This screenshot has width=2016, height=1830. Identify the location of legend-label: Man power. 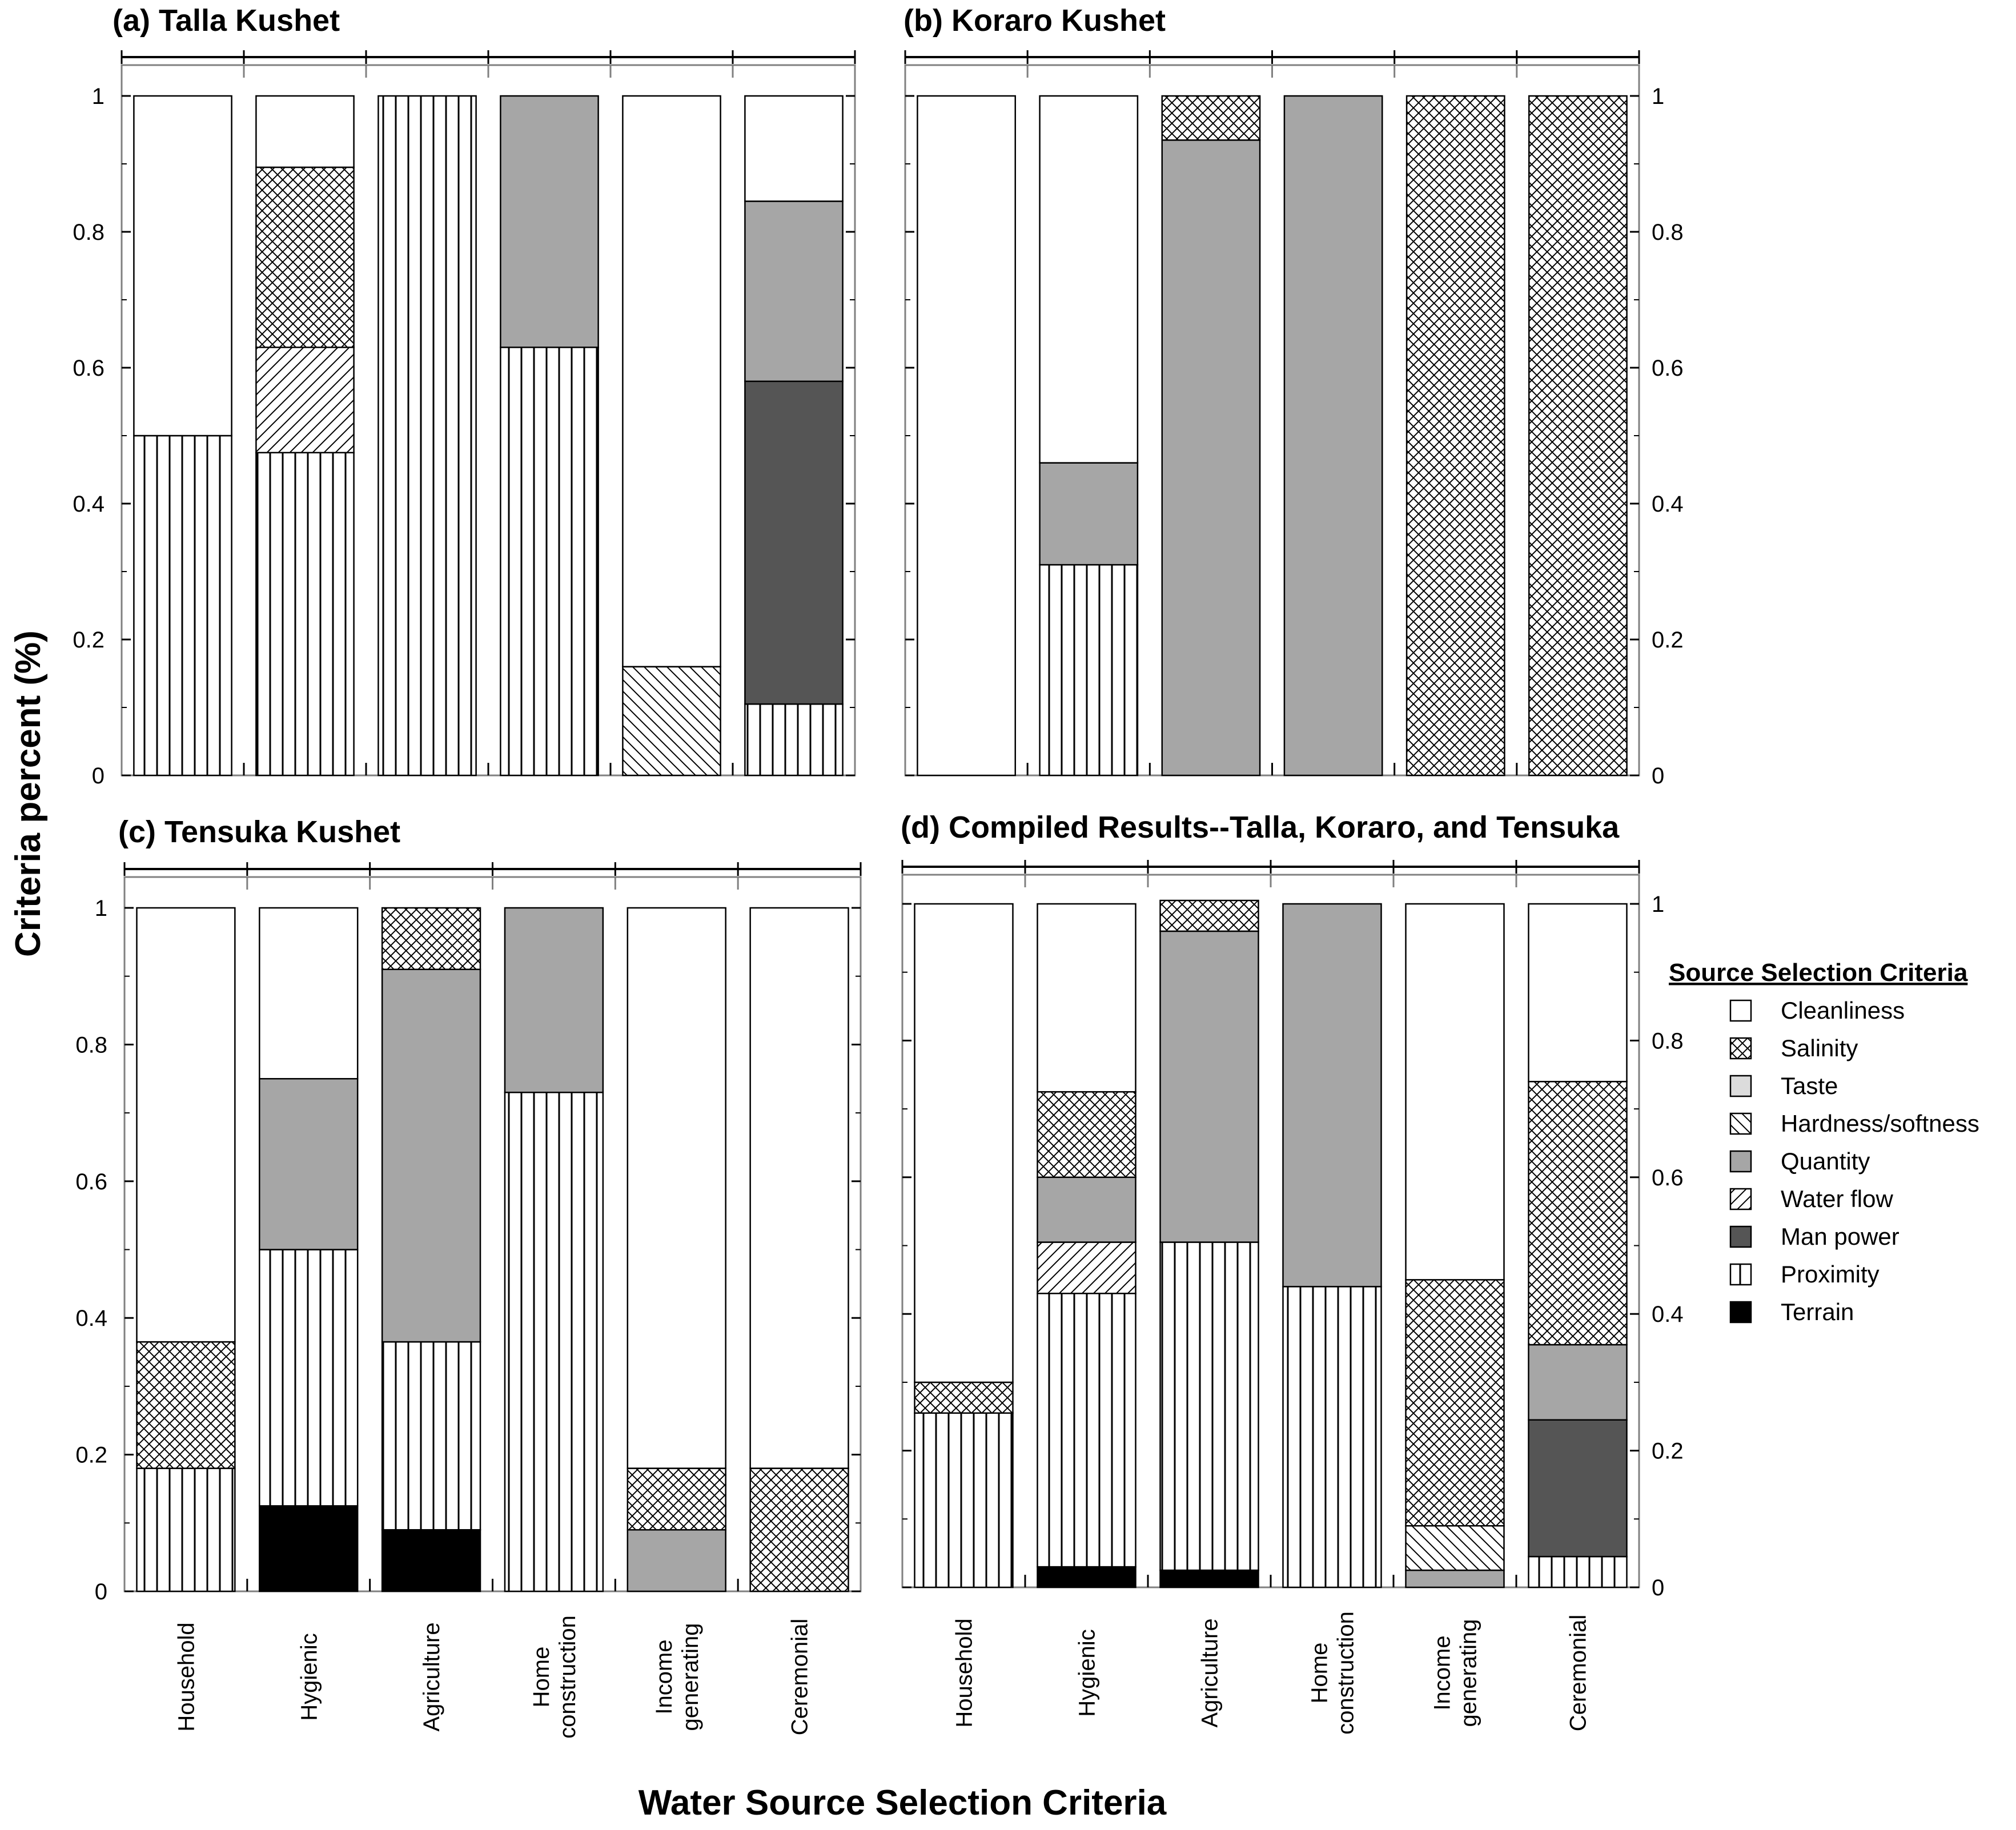
(1840, 1236).